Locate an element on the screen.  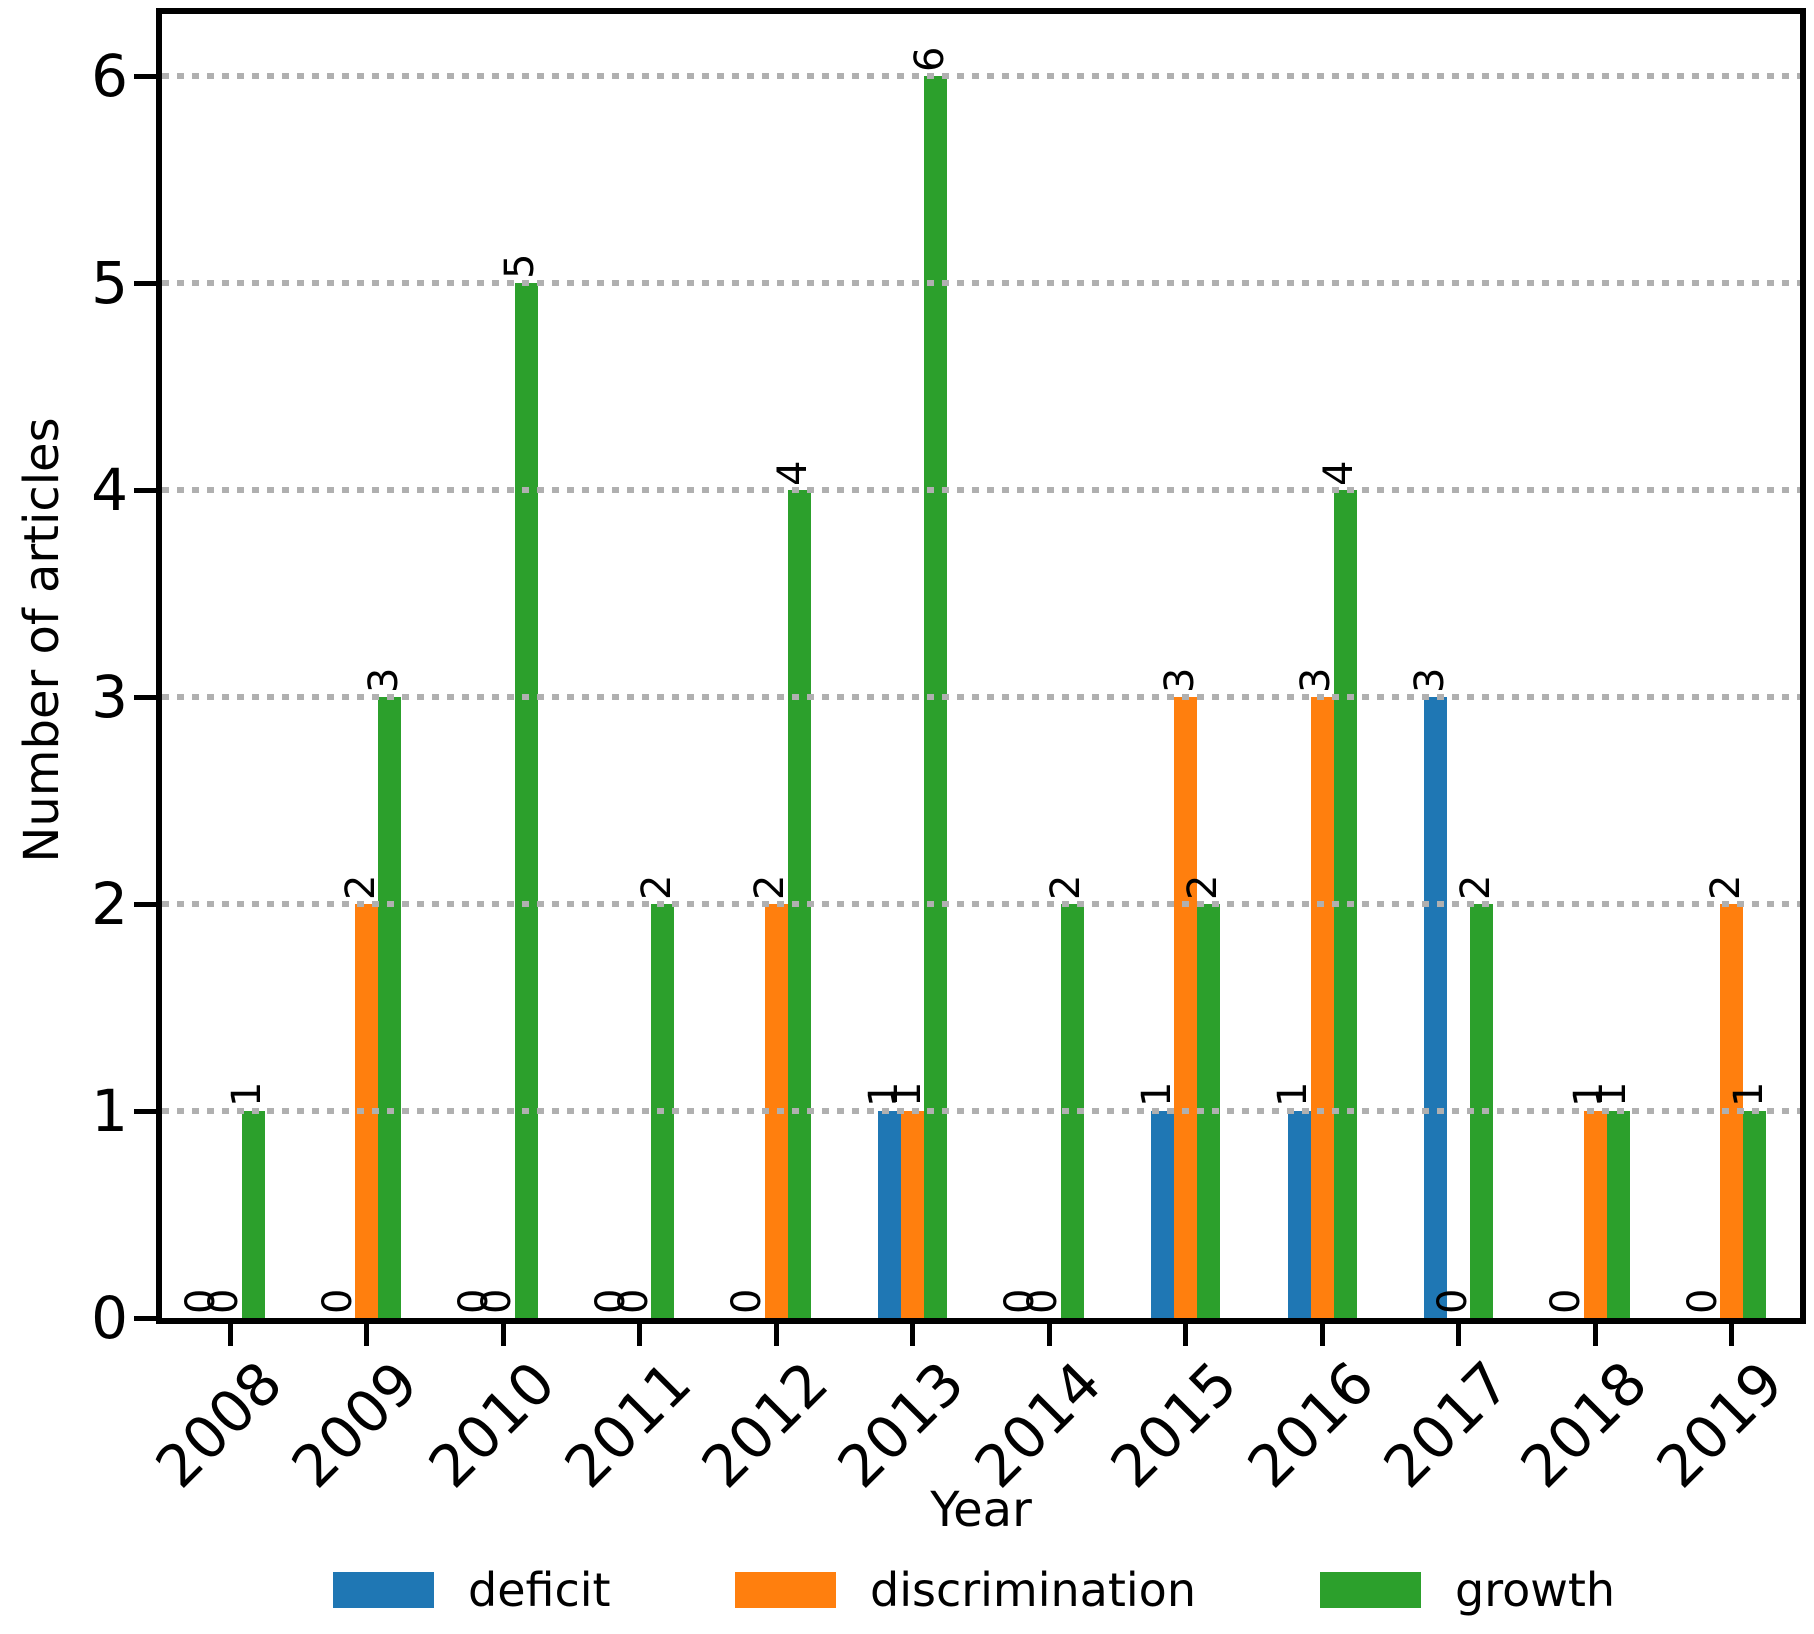
x-tick-label: 2016 is located at coordinates (1310, 1424).